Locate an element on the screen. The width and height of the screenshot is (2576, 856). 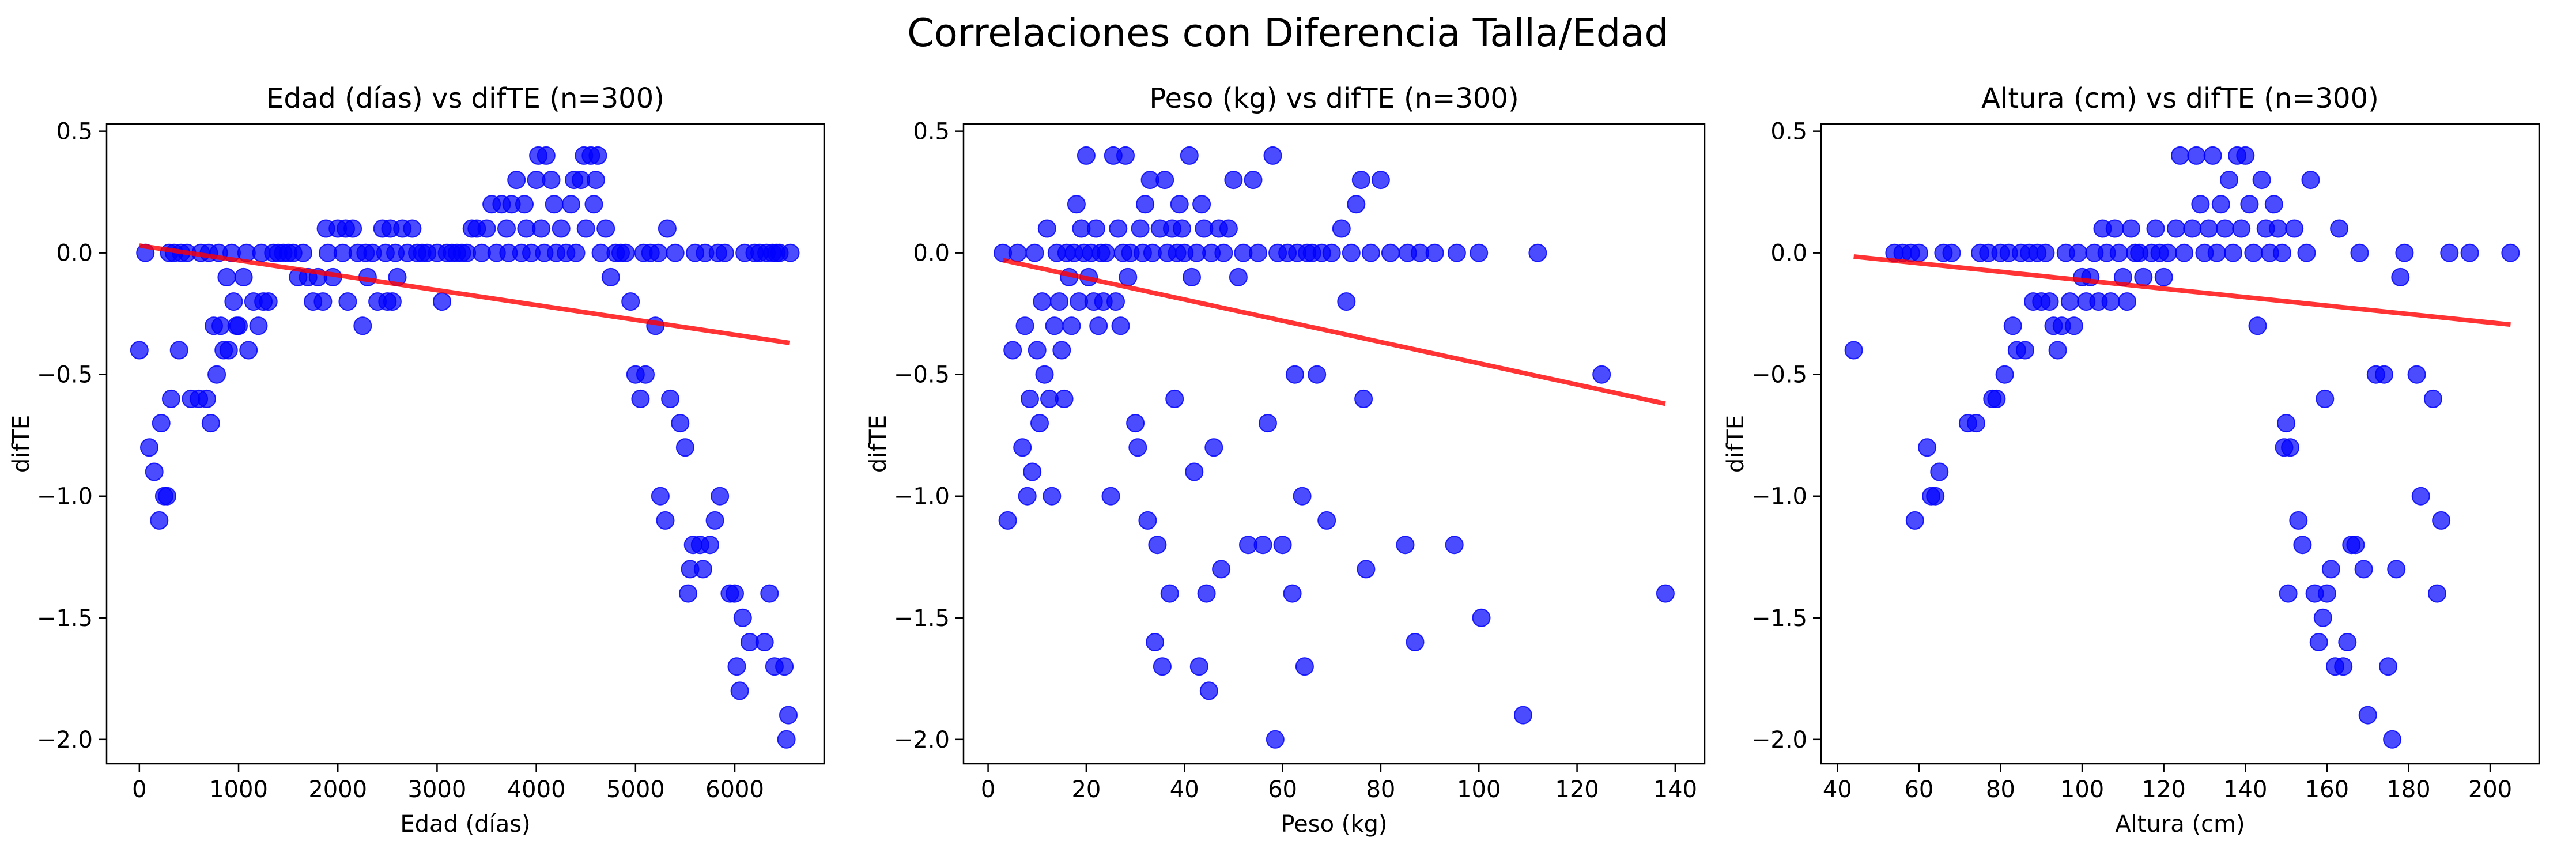
trend-line is located at coordinates (2182, 290).